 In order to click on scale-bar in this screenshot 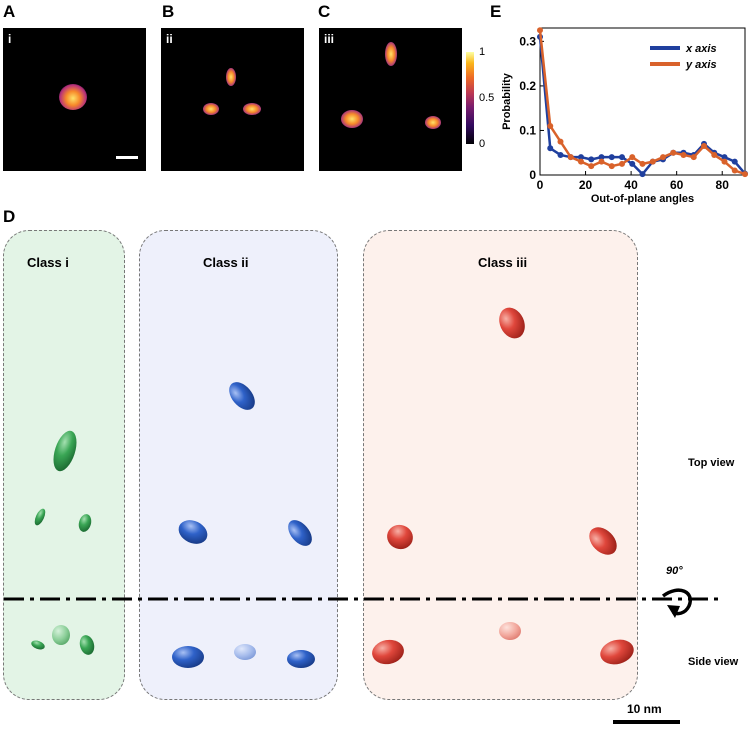, I will do `click(646, 722)`.